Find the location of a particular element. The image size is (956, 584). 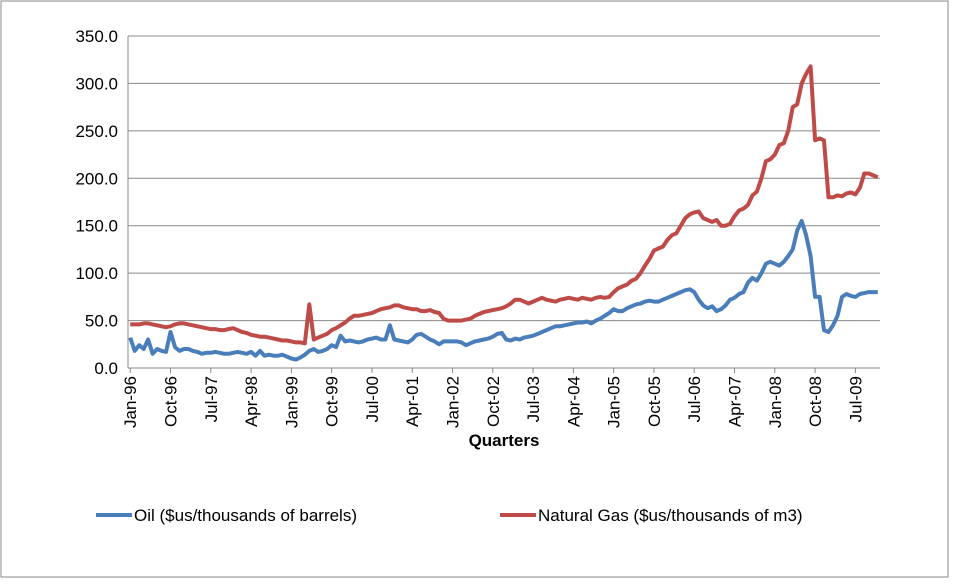

x-tick-label: Jul-06 is located at coordinates (694, 399).